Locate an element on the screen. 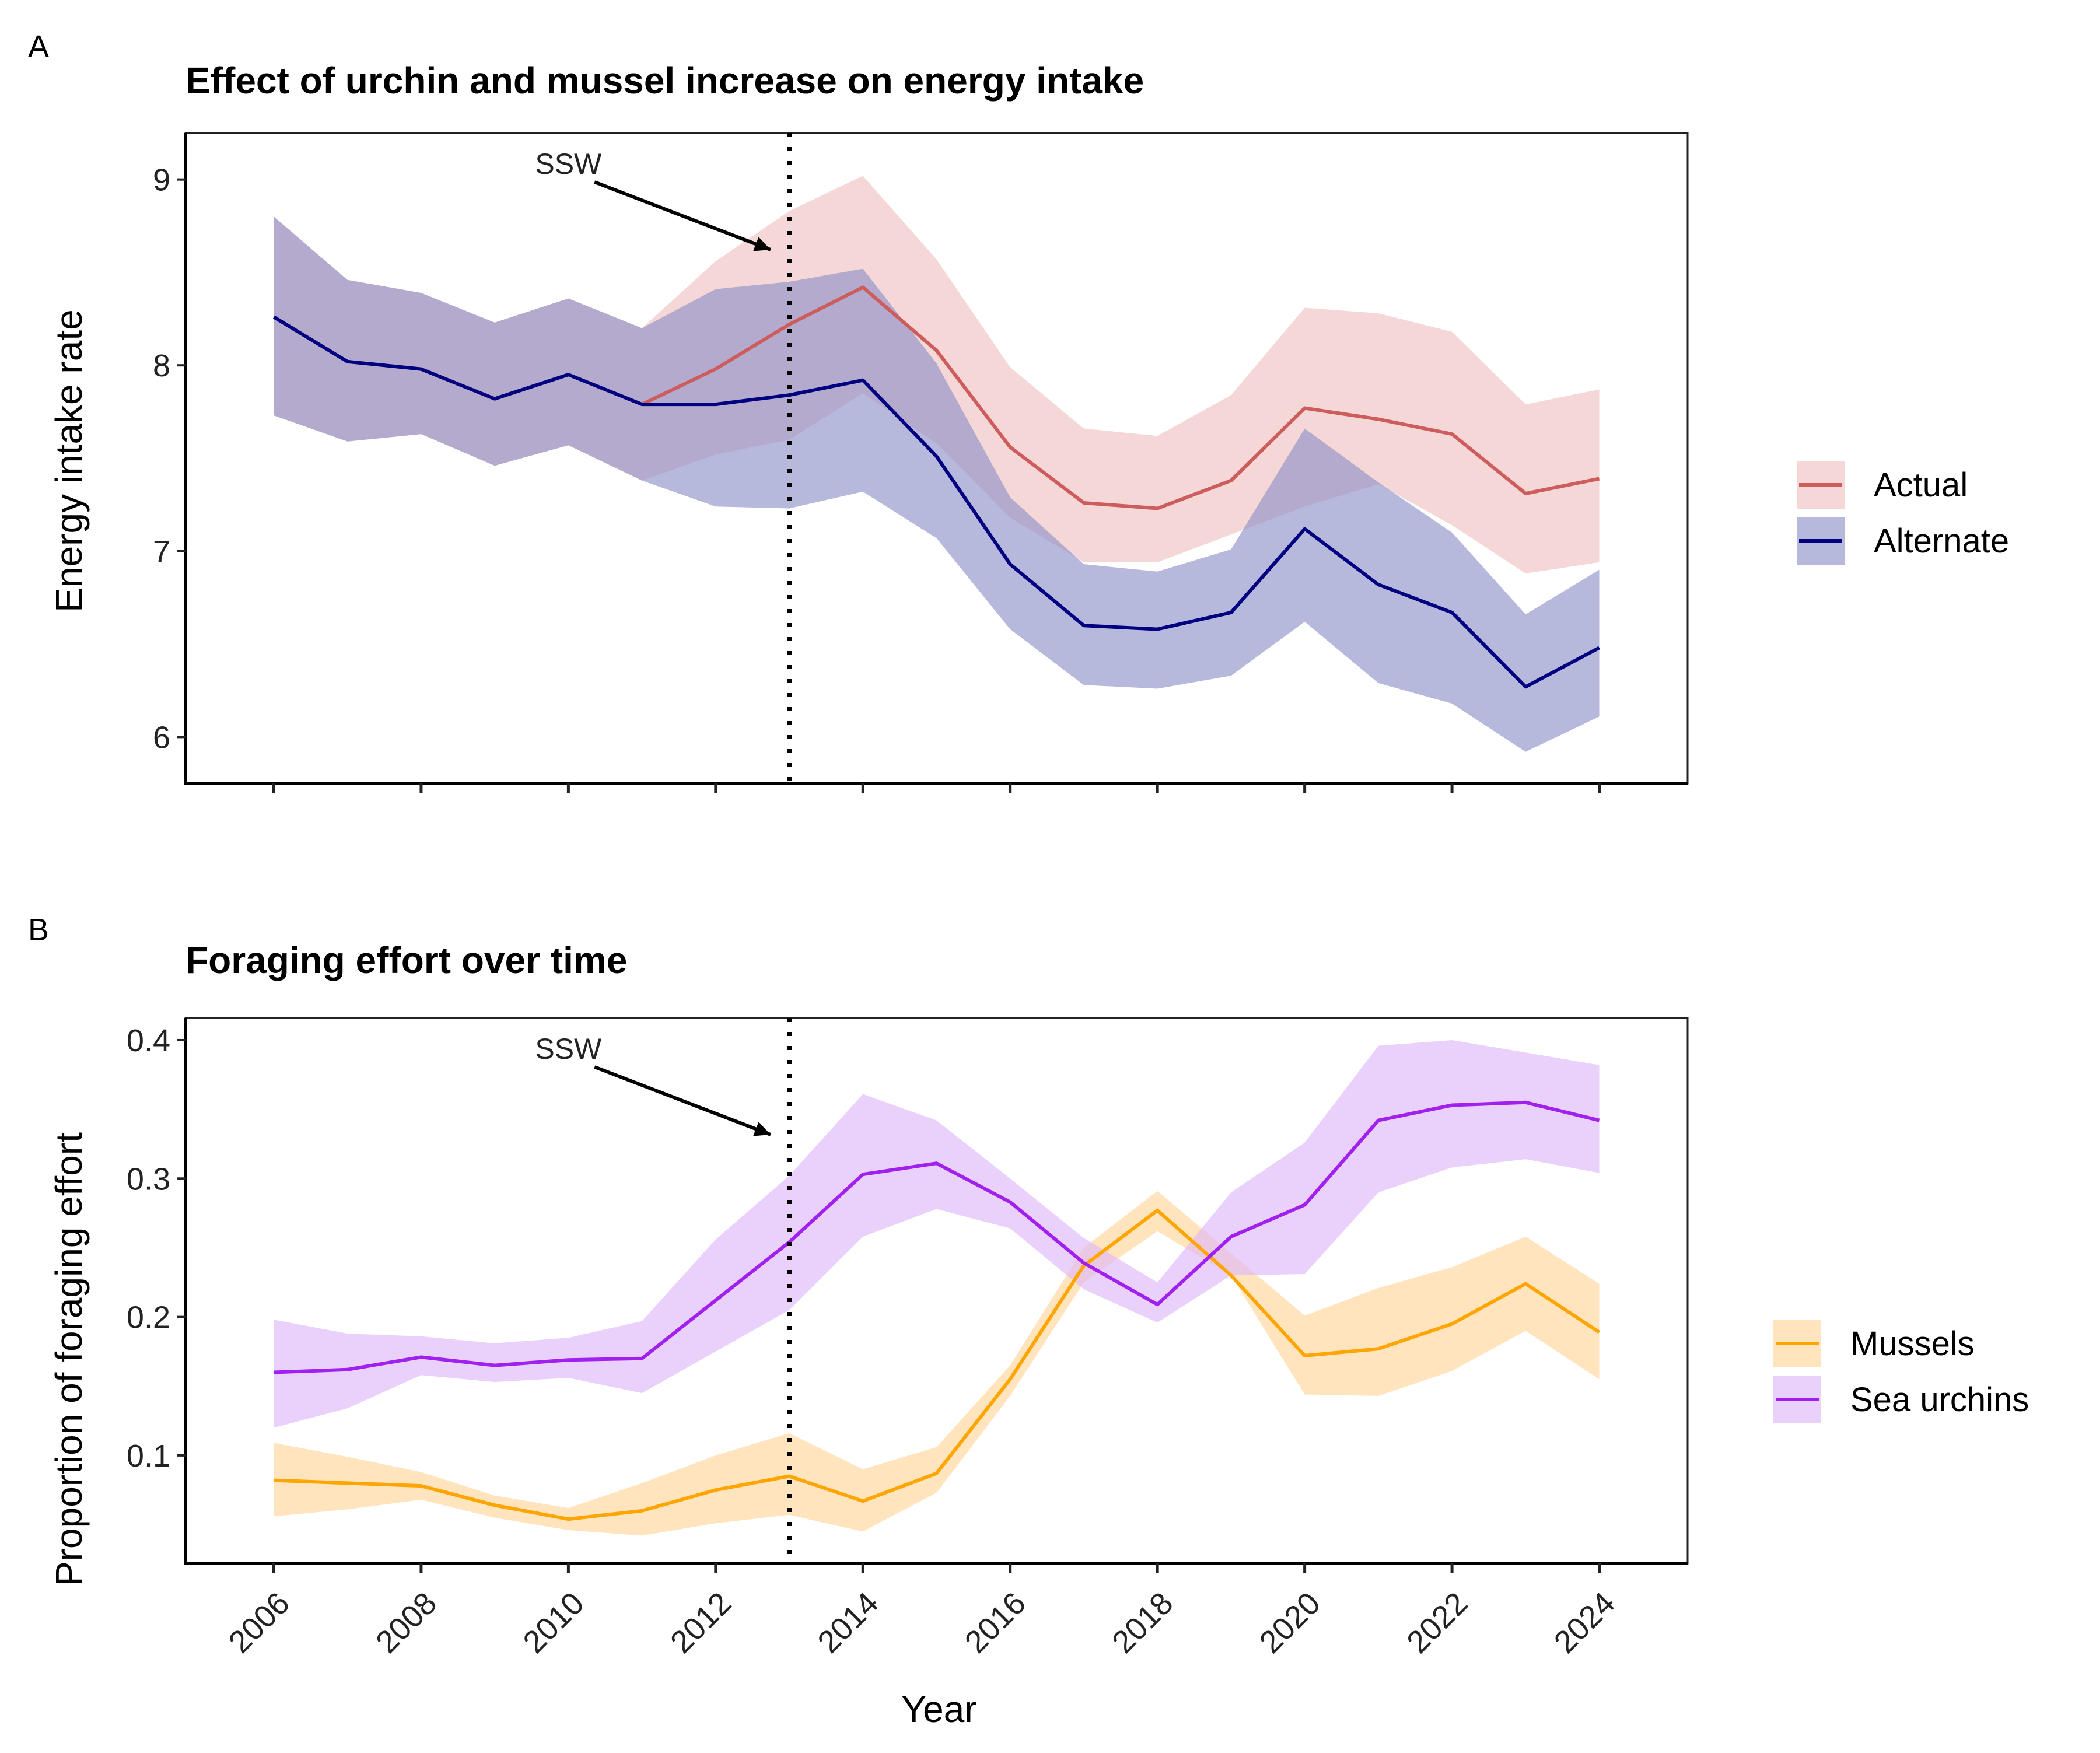 This screenshot has height=1753, width=2100. panel-a-ylabel: Energy intake rate is located at coordinates (69, 460).